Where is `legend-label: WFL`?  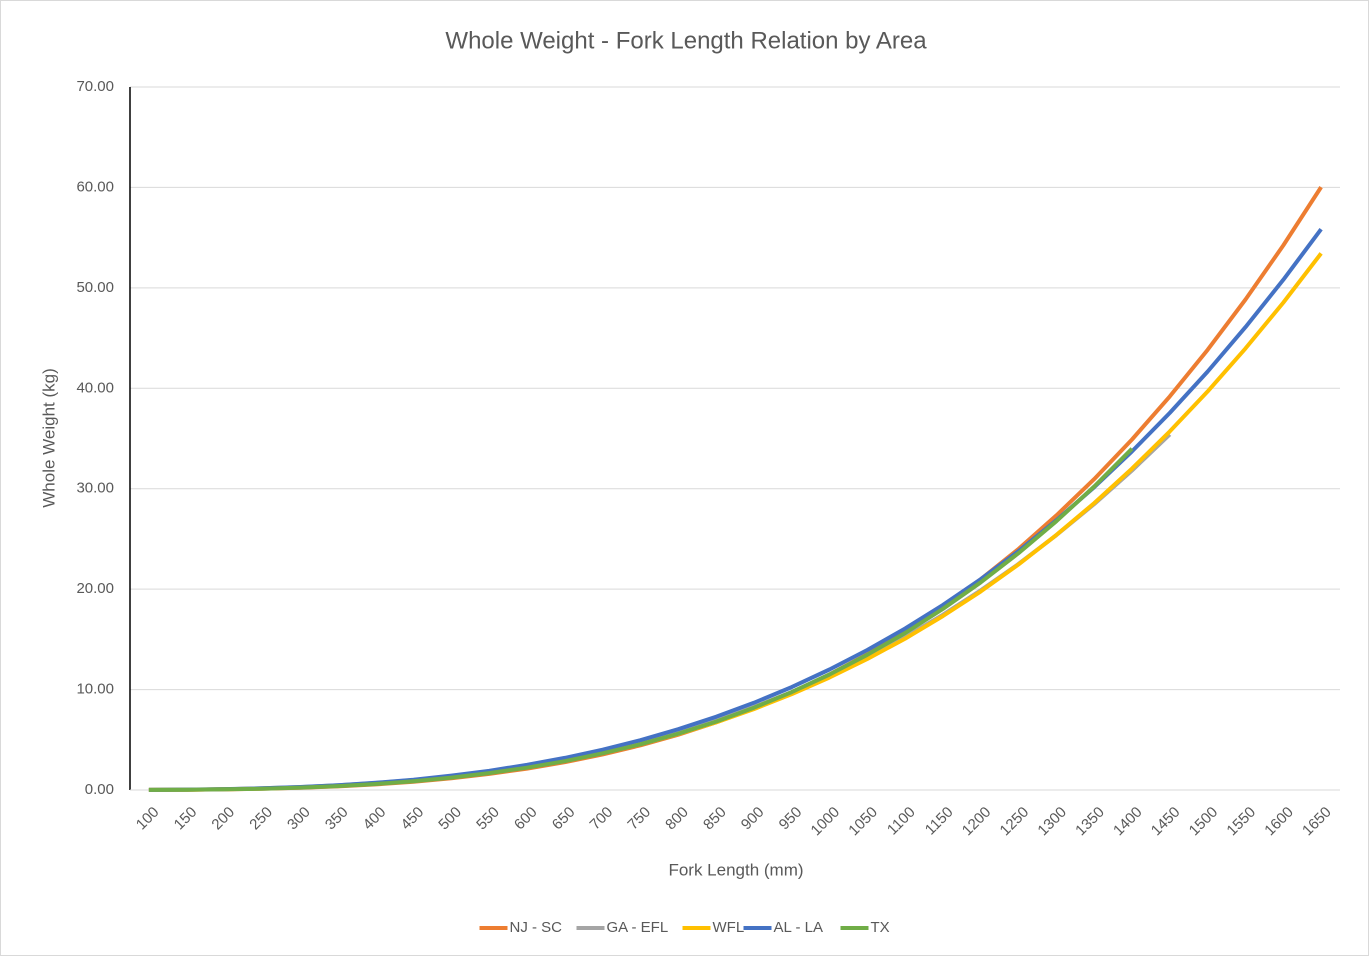 legend-label: WFL is located at coordinates (729, 927).